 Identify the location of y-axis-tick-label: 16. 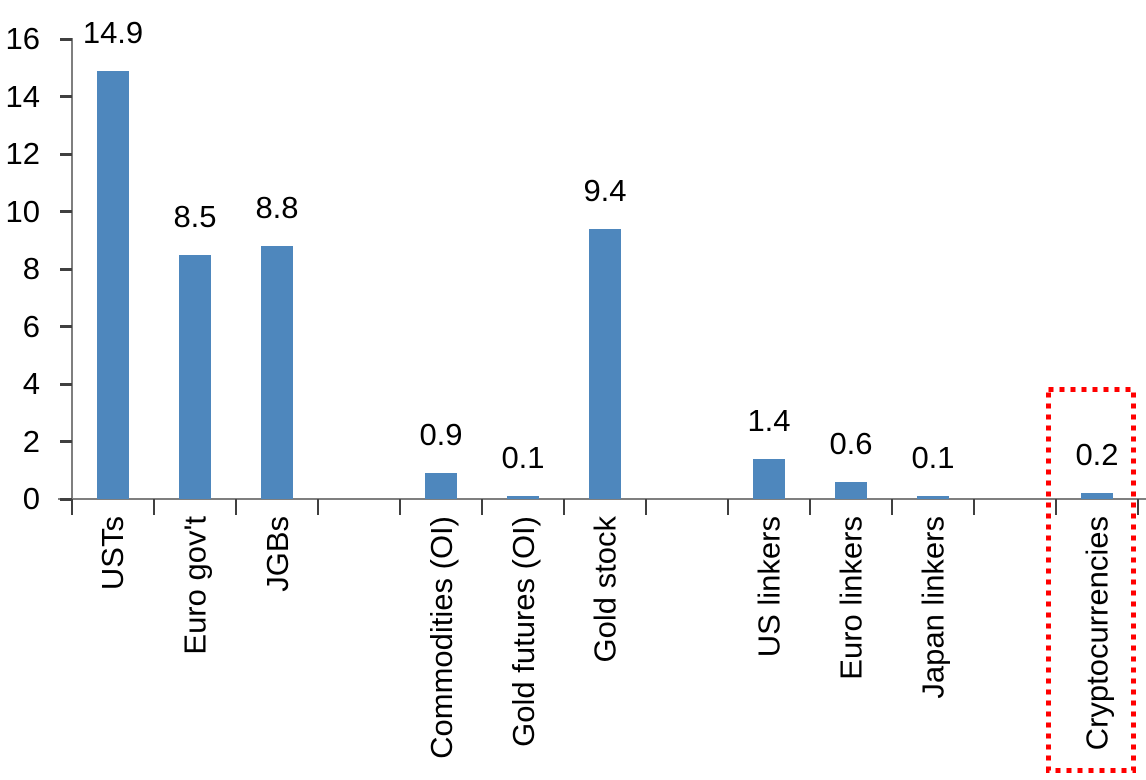
(22, 38).